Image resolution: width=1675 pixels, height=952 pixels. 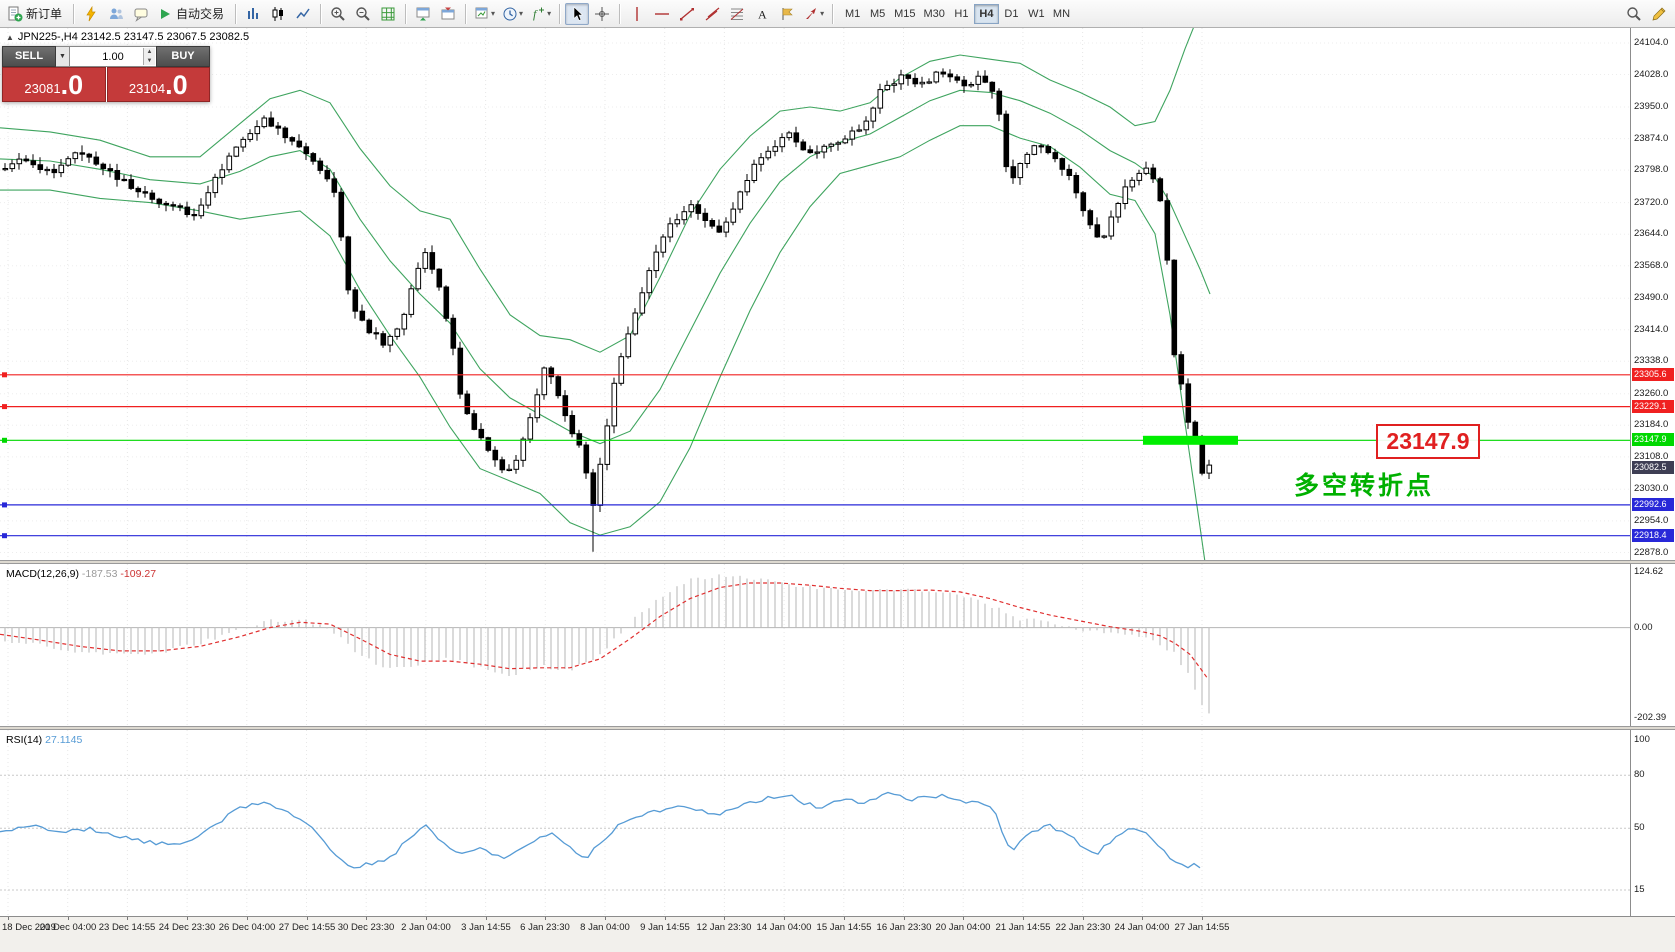 What do you see at coordinates (662, 14) in the screenshot?
I see `horizontal-line-button` at bounding box center [662, 14].